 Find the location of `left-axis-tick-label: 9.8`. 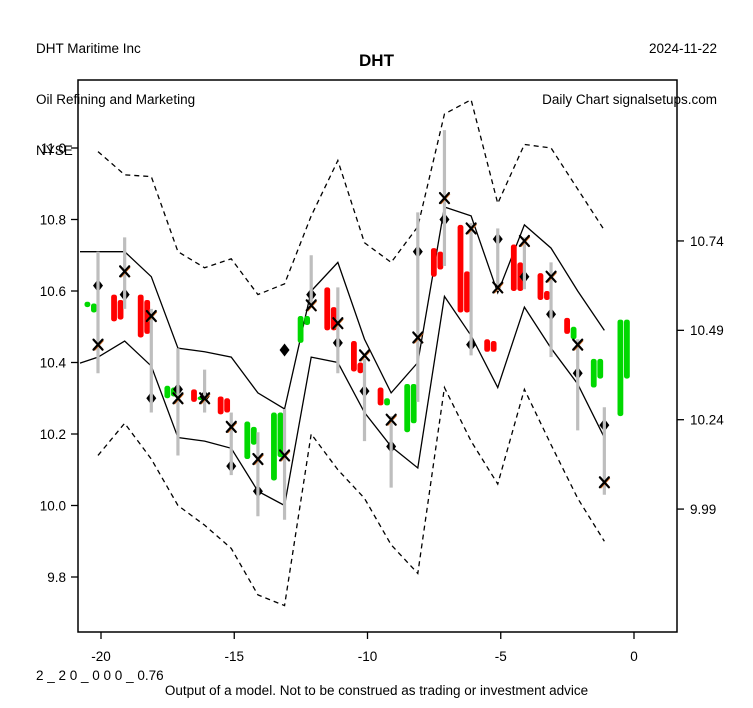

left-axis-tick-label: 9.8 is located at coordinates (56, 577).